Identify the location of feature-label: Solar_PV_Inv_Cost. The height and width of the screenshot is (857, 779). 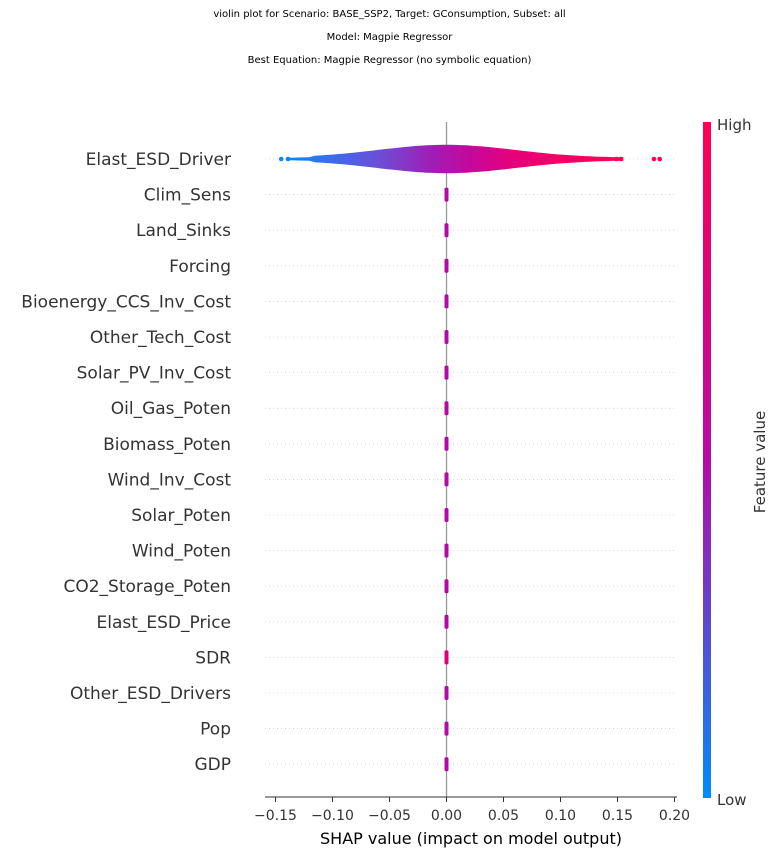
(154, 374).